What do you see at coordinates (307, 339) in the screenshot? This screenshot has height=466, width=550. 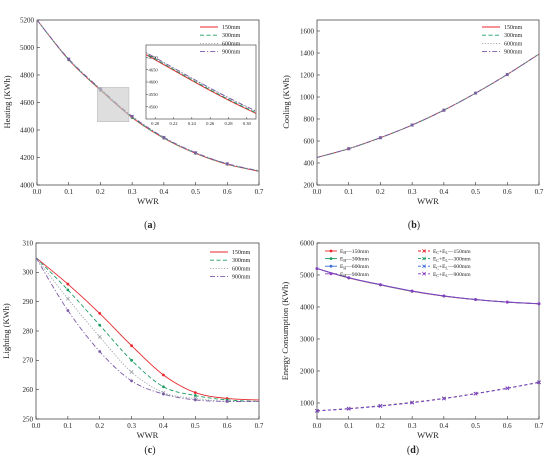 I see `y-tick-label: 3000` at bounding box center [307, 339].